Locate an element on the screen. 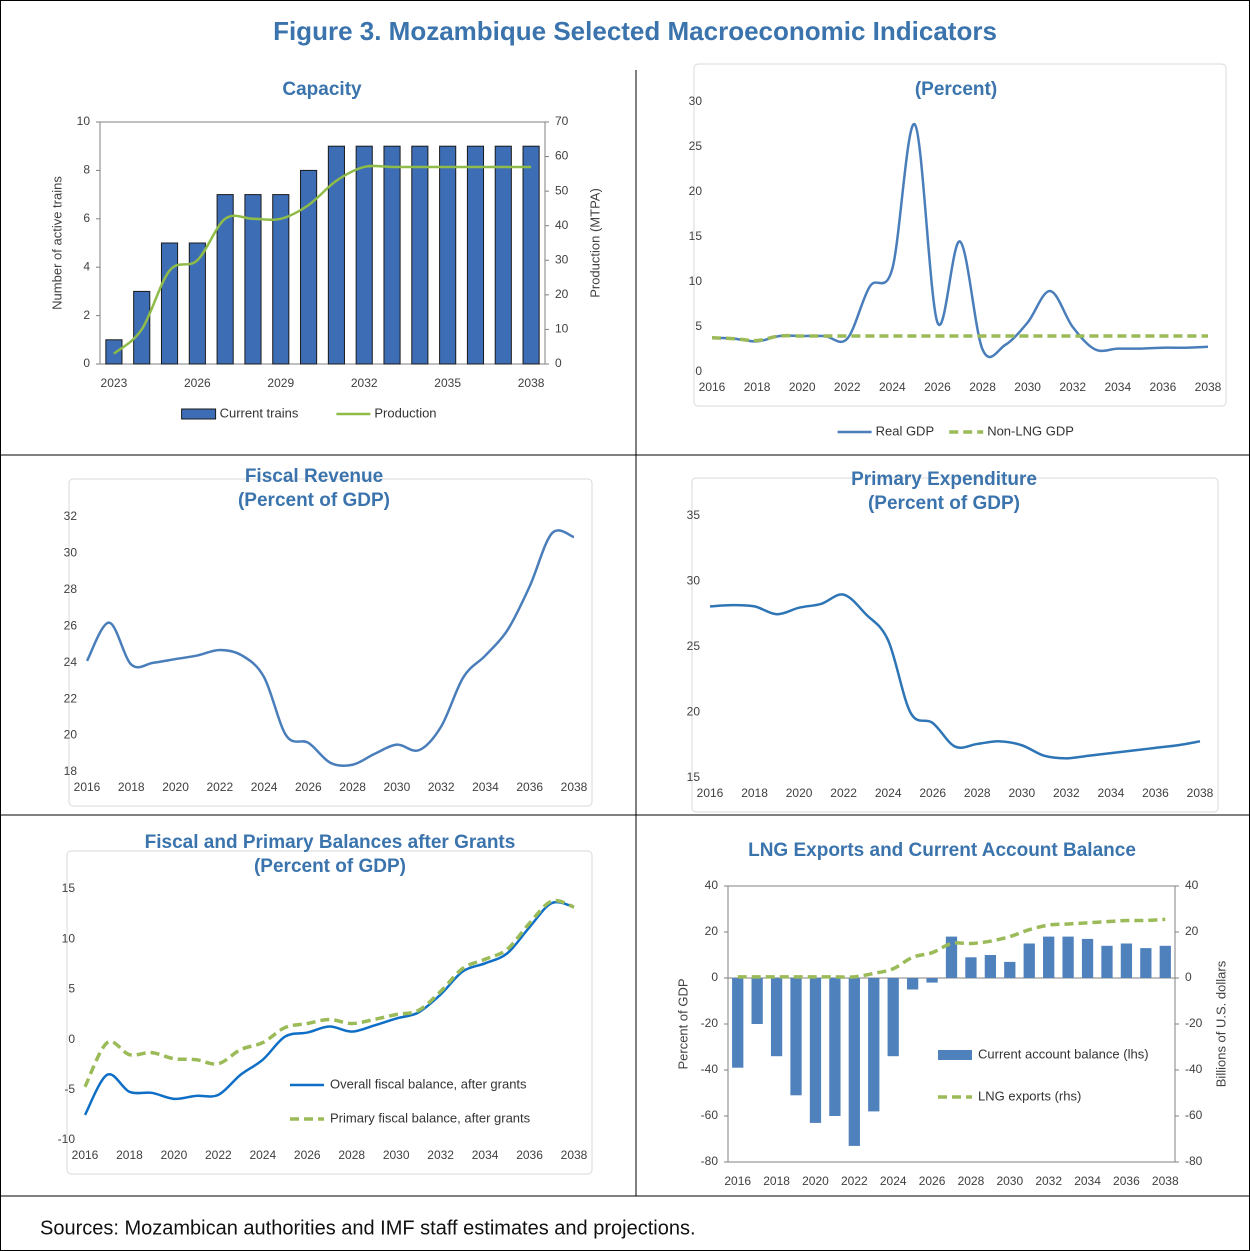 This screenshot has height=1251, width=1250. y2-tick-label: 10 is located at coordinates (562, 329).